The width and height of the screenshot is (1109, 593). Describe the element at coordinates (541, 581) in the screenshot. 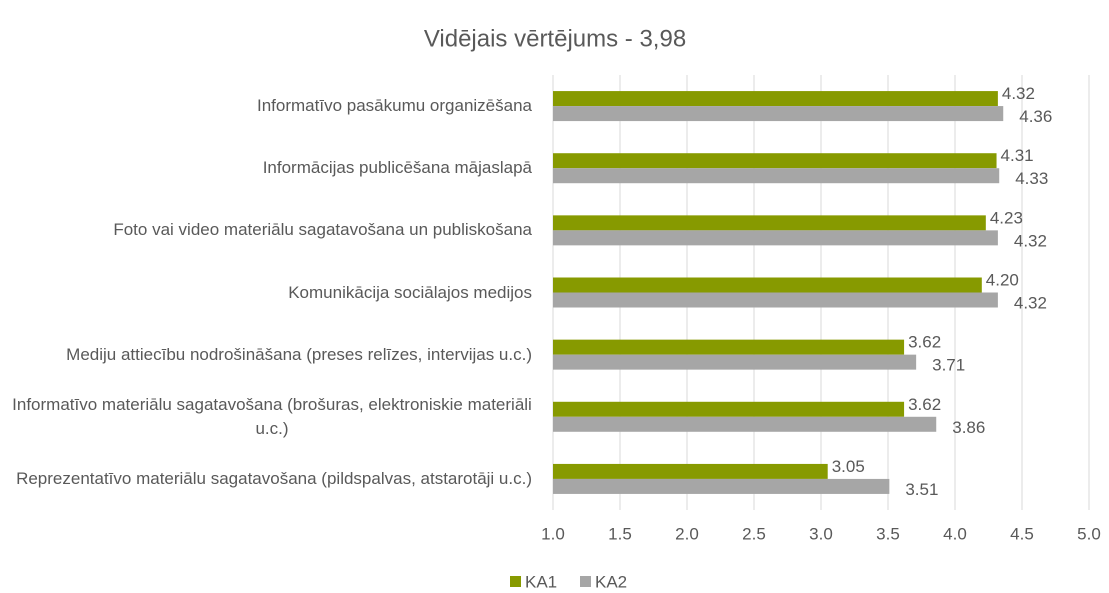

I see `legend-label: KA1` at that location.